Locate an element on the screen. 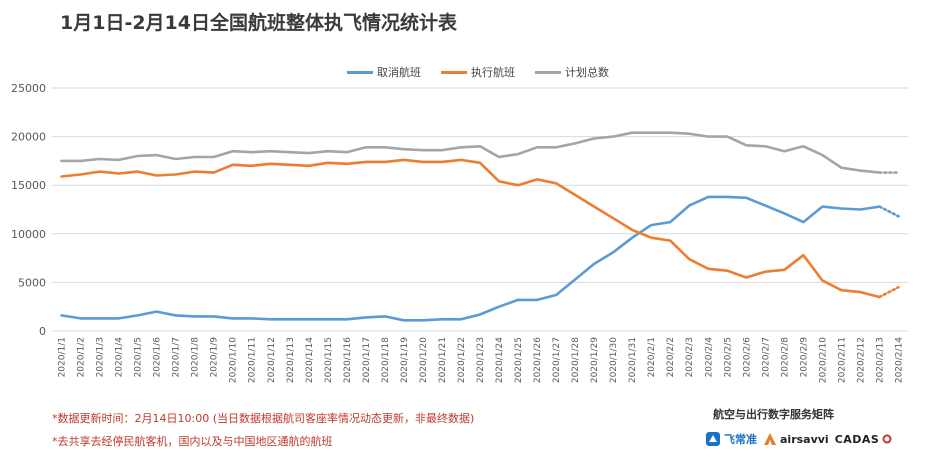  x-tick-label: 2020/2/1 is located at coordinates (652, 357).